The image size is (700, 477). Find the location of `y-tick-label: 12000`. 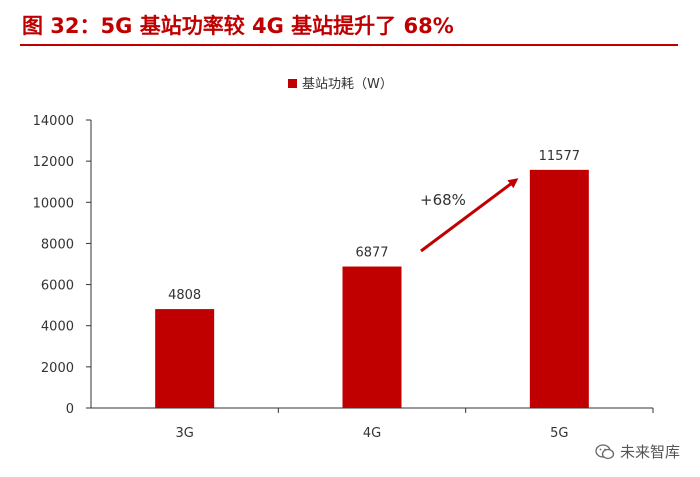

y-tick-label: 12000 is located at coordinates (53, 162).